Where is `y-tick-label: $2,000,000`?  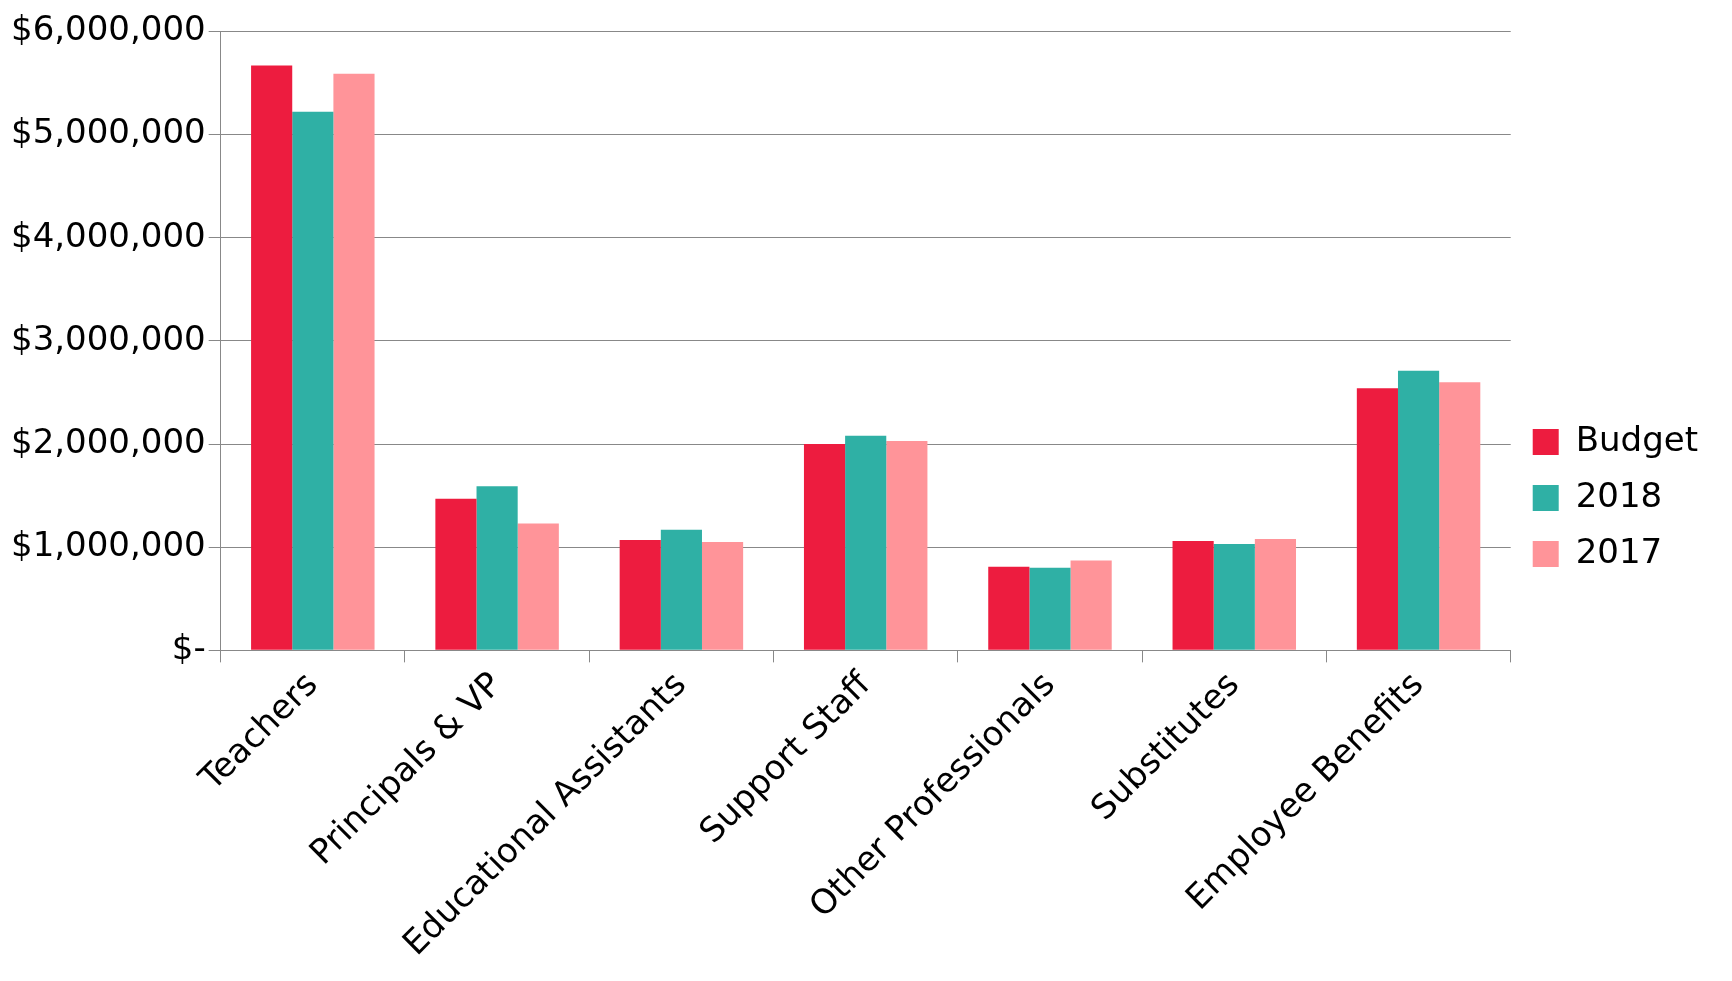 y-tick-label: $2,000,000 is located at coordinates (108, 440).